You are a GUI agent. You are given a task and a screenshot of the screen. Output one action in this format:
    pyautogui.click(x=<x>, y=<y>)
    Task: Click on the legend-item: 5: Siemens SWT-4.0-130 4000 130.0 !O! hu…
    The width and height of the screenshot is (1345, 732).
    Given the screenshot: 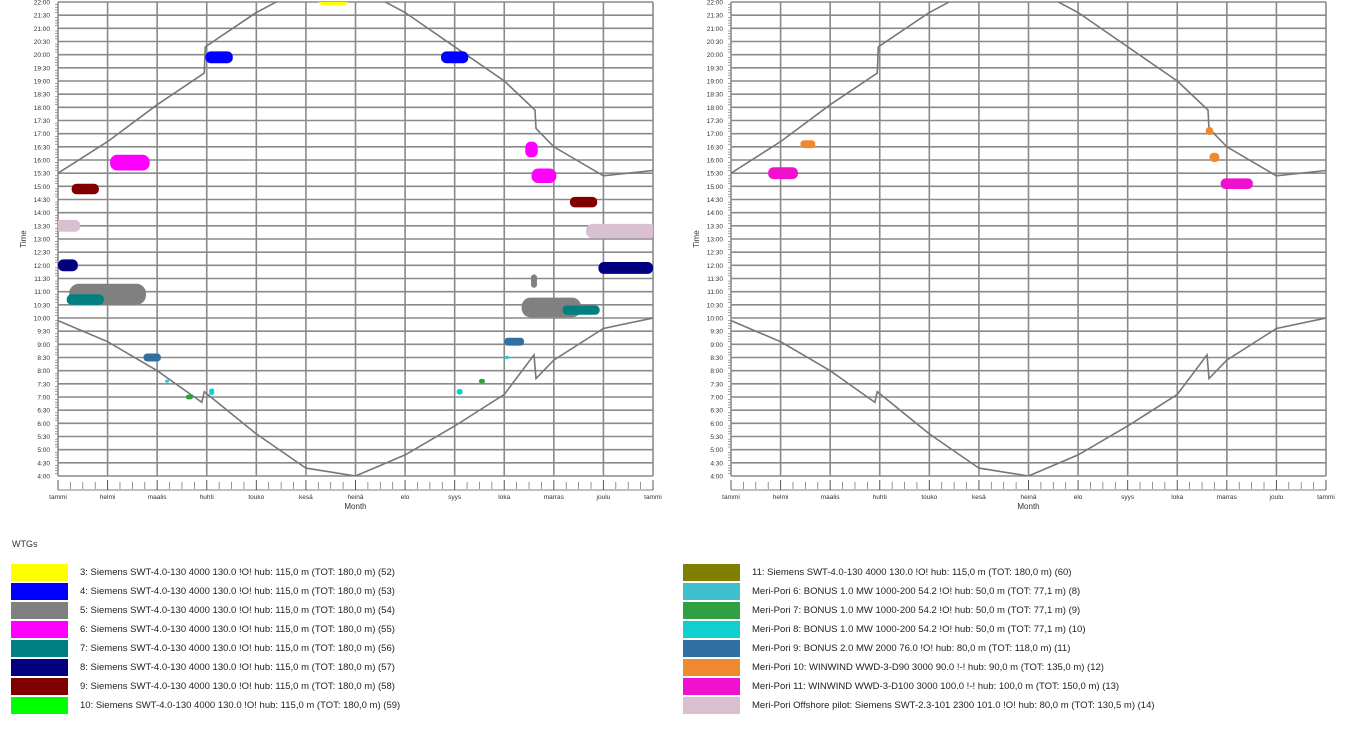 What is the action you would take?
    pyautogui.click(x=205, y=610)
    